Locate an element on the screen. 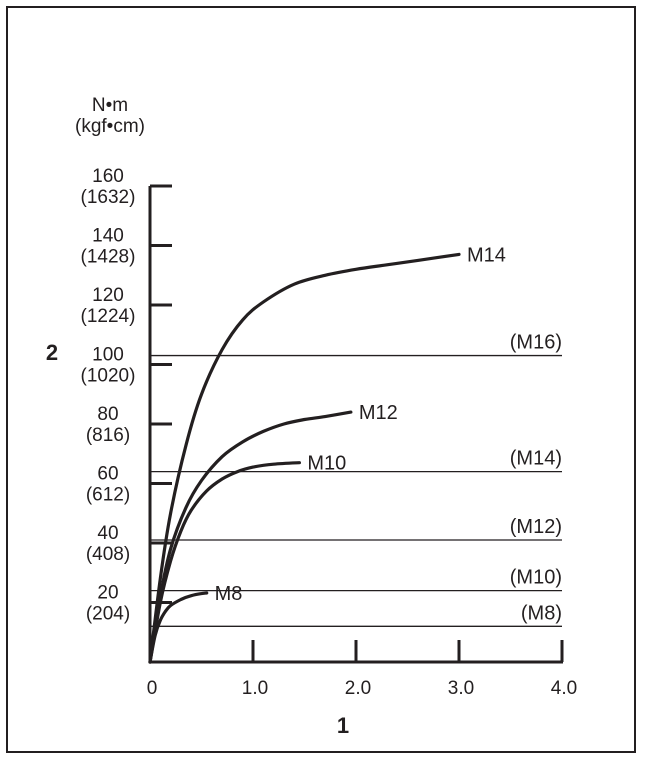 This screenshot has height=763, width=646. curve-m12 is located at coordinates (250, 537).